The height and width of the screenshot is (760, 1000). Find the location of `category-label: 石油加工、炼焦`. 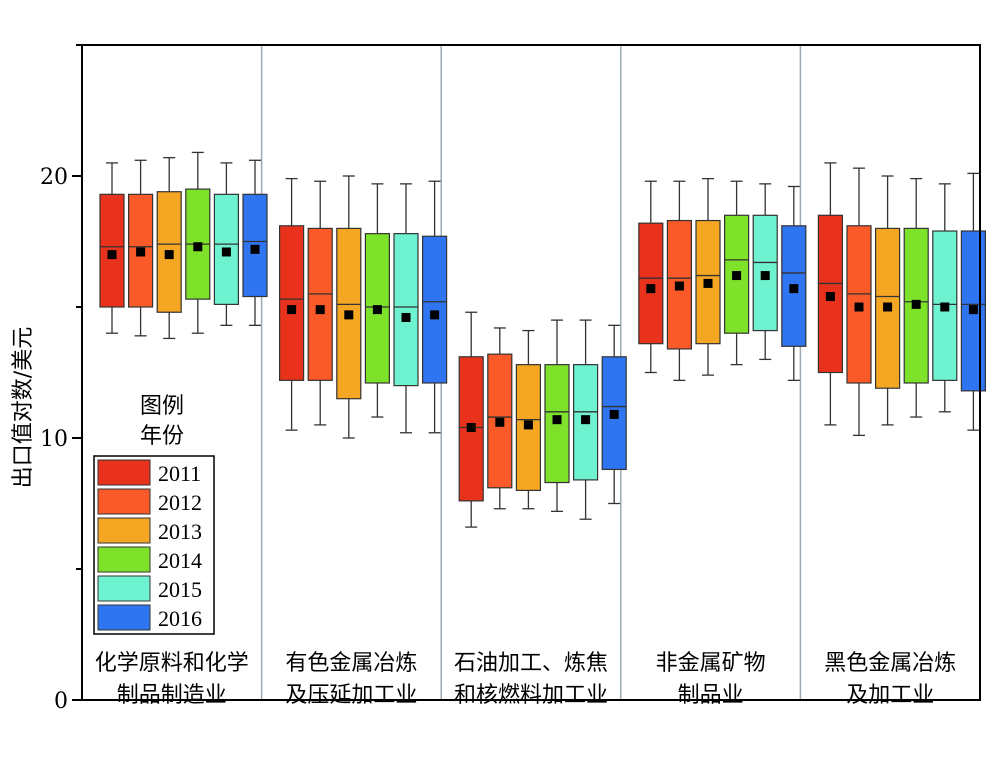

category-label: 石油加工、炼焦 is located at coordinates (531, 663).